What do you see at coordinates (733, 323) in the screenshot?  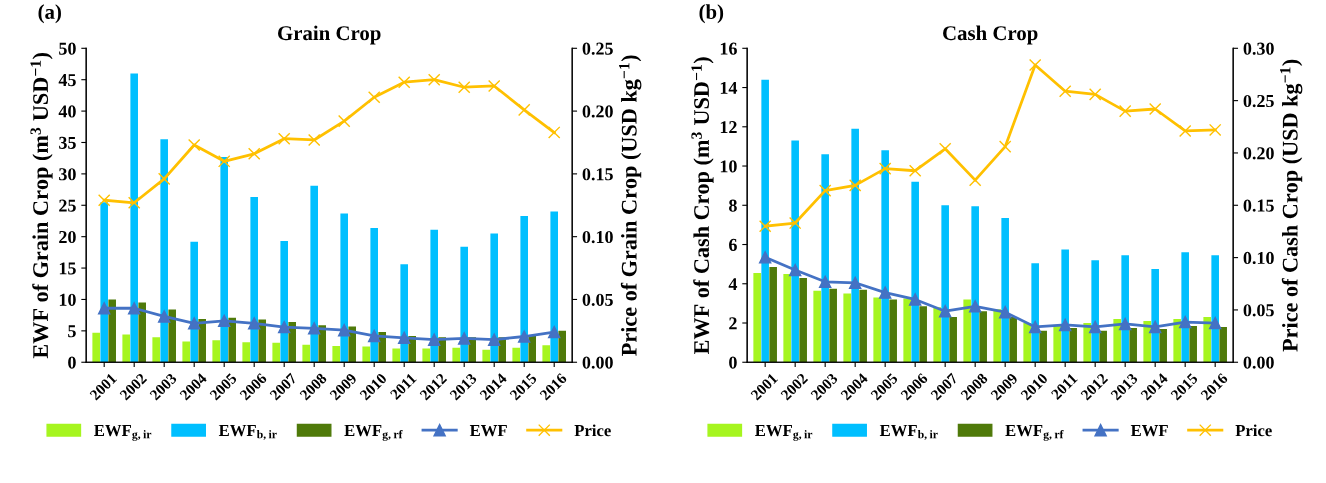 I see `y-tick-label: 2` at bounding box center [733, 323].